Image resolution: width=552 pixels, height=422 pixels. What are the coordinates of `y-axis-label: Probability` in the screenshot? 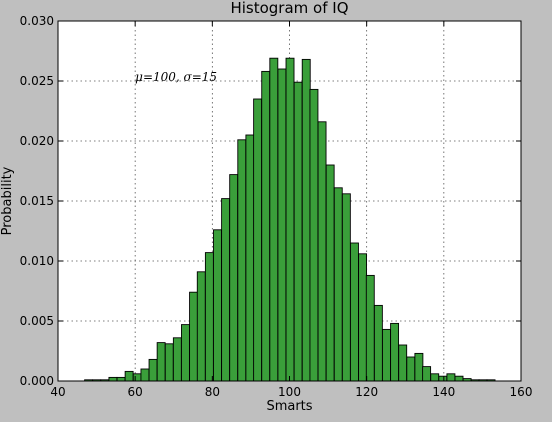 It's located at (7, 200).